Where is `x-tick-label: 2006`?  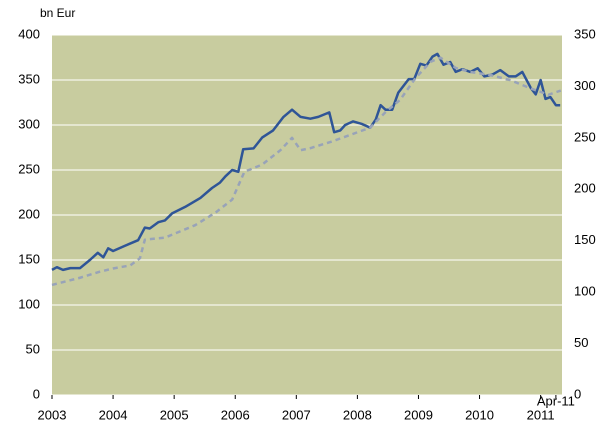 x-tick-label: 2006 is located at coordinates (235, 414).